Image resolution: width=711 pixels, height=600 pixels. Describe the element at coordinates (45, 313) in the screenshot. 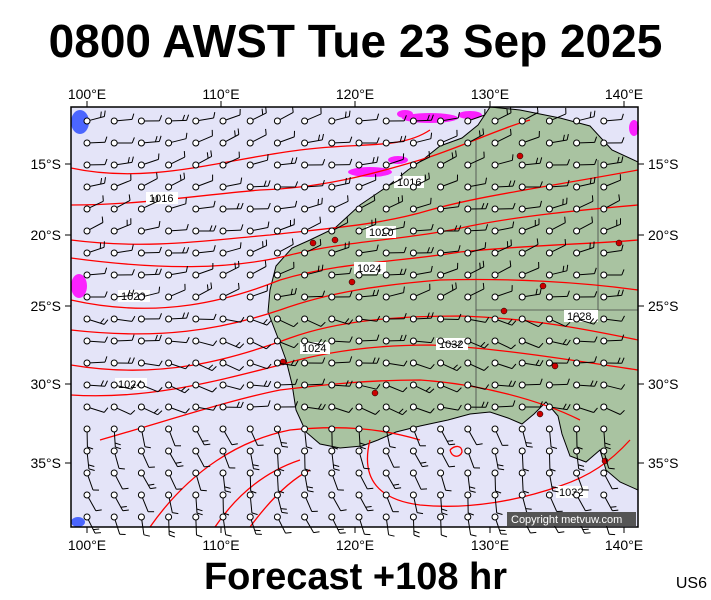

I see `lat-labels-left: 15°S 20°S 25°S 30°S 35°S` at that location.